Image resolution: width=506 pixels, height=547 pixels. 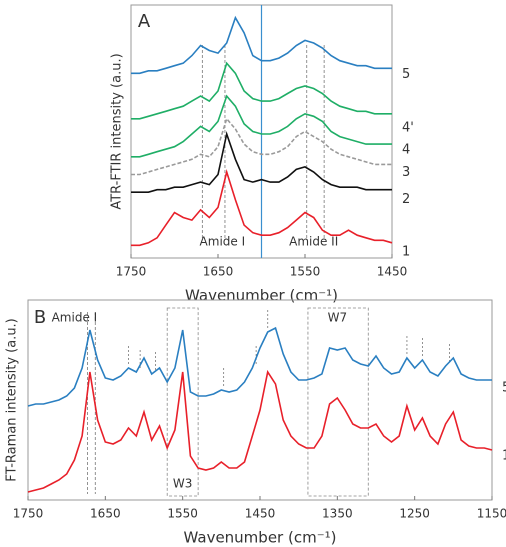 What do you see at coordinates (414, 514) in the screenshot?
I see `x-tick-label: 1250` at bounding box center [414, 514].